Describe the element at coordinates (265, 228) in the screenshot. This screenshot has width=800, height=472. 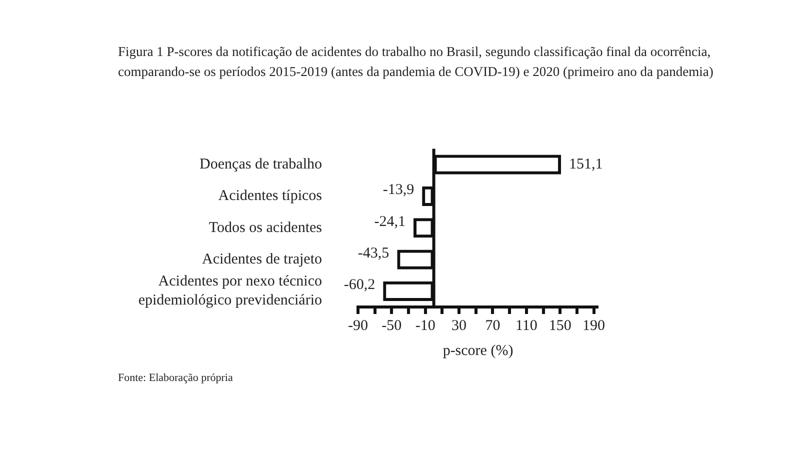
I see `y-tick-label: Todos os acidentes` at that location.